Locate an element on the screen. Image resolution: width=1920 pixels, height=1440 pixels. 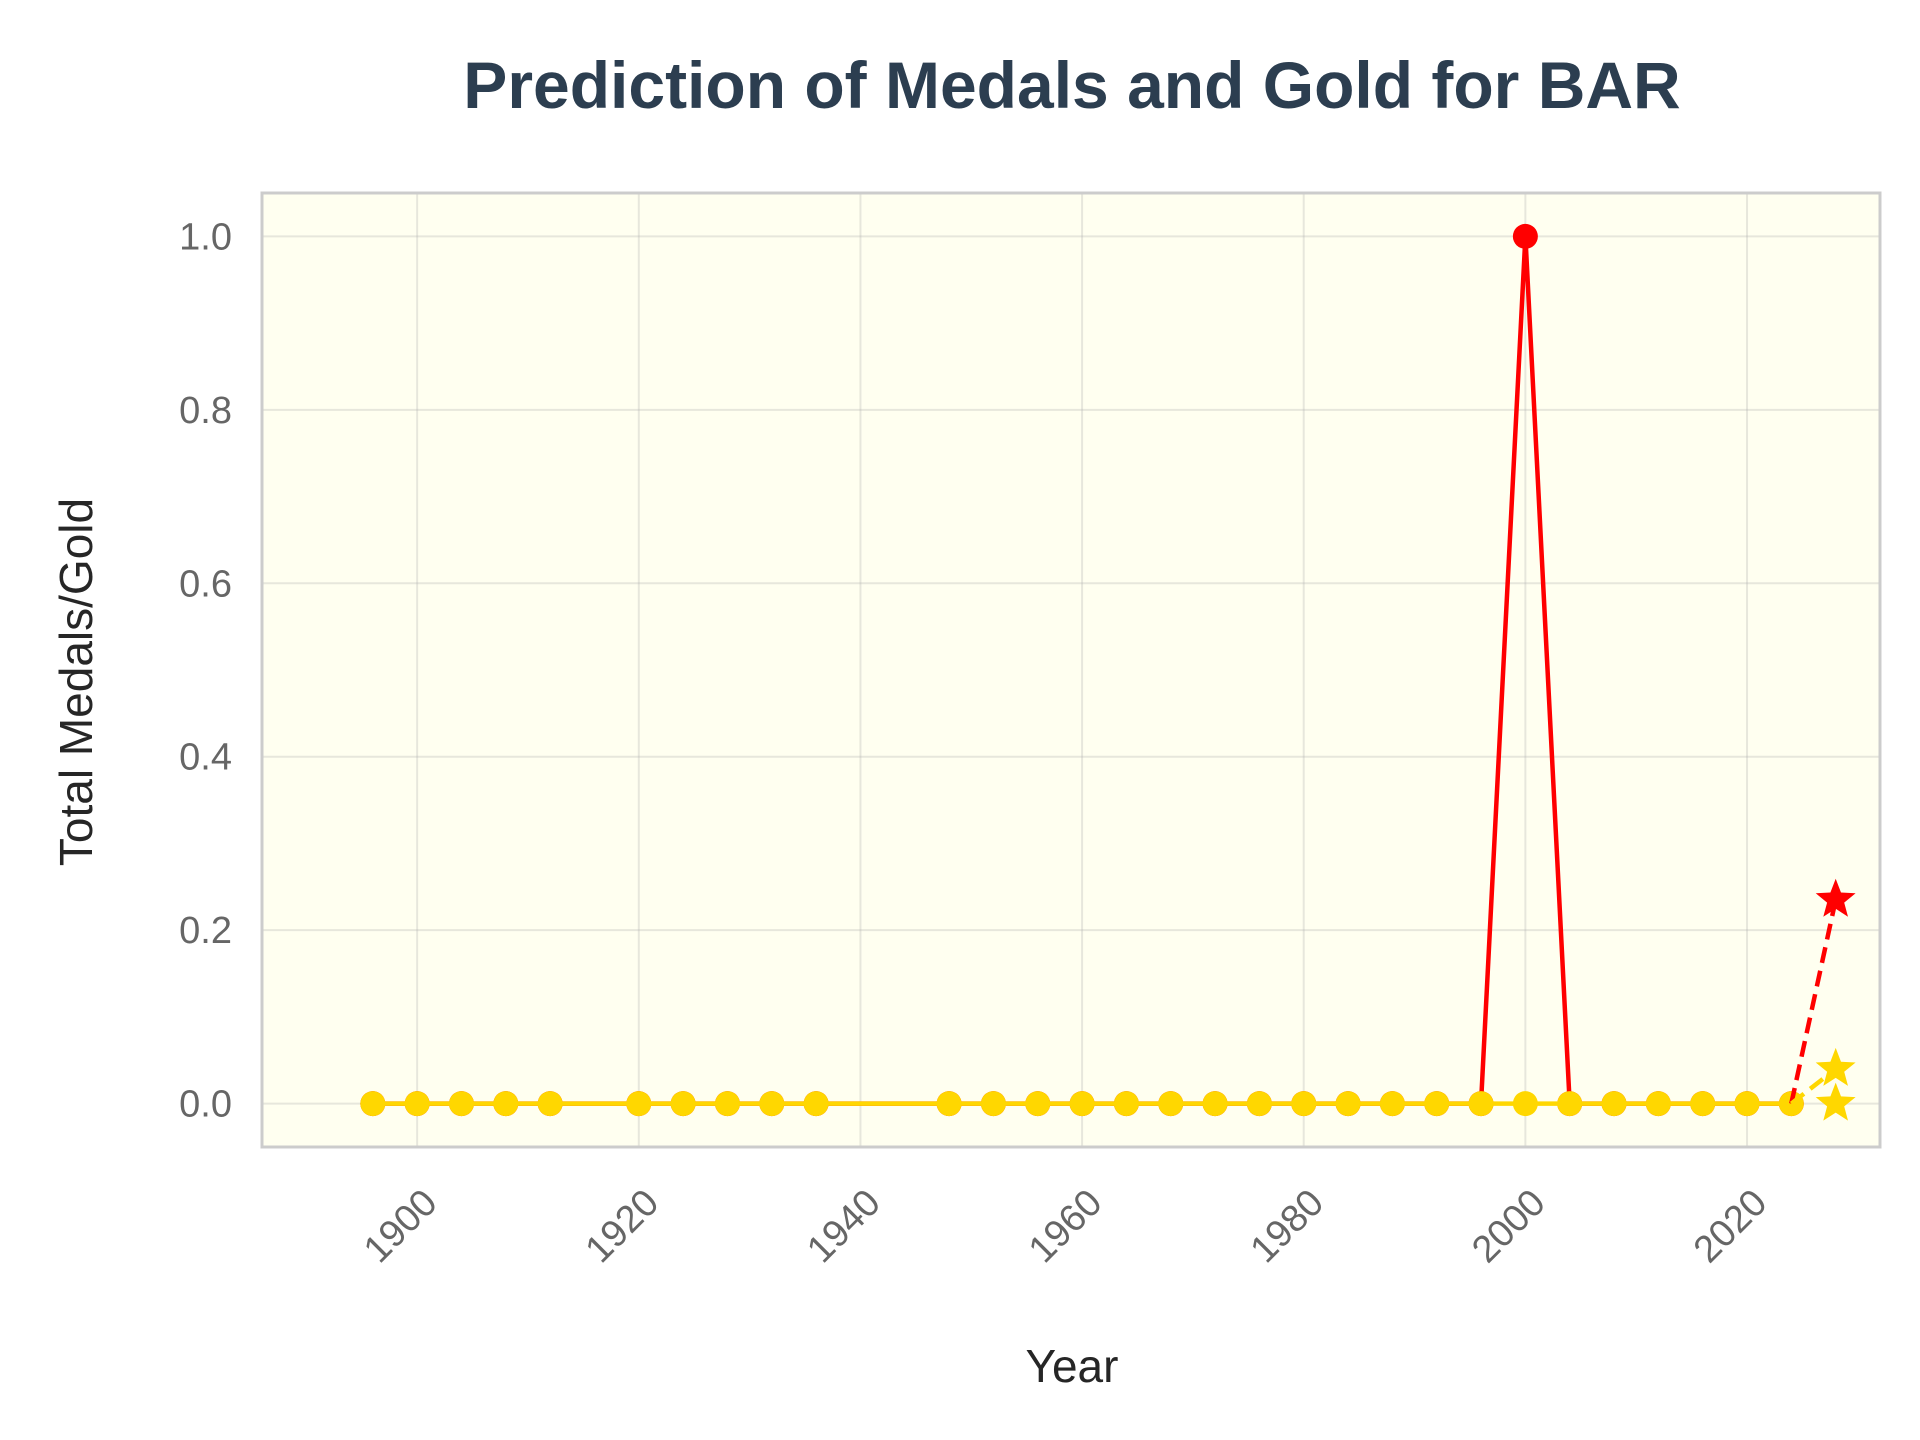
gold-series is located at coordinates (1082, 1104).